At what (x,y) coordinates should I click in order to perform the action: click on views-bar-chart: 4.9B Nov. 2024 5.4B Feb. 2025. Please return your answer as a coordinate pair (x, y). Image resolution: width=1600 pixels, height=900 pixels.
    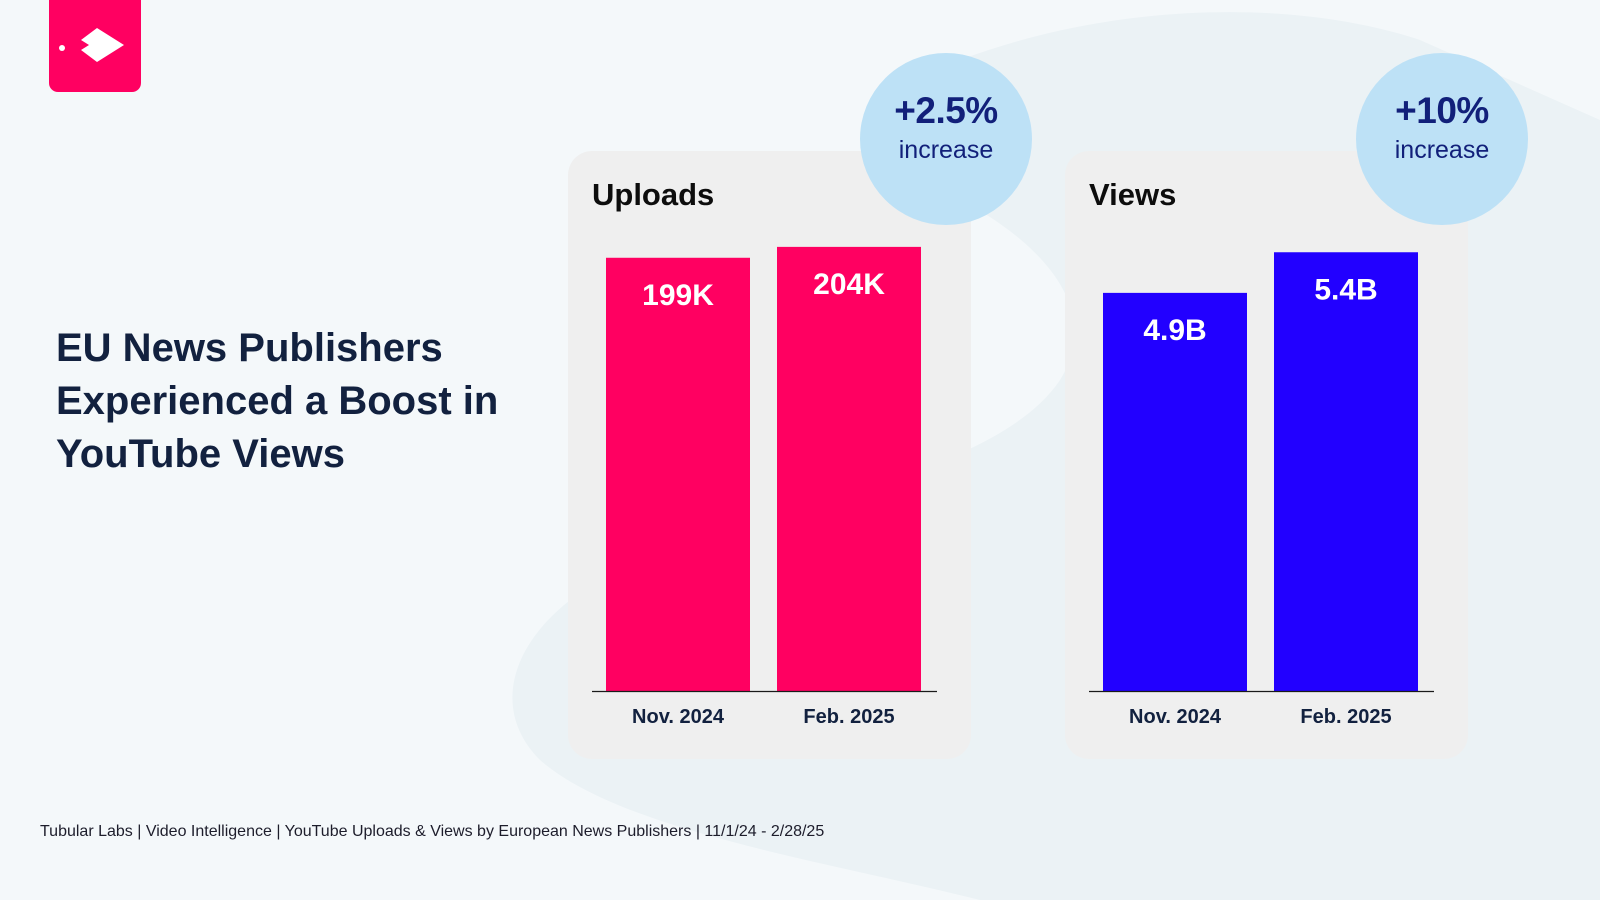
    Looking at the image, I should click on (1261, 490).